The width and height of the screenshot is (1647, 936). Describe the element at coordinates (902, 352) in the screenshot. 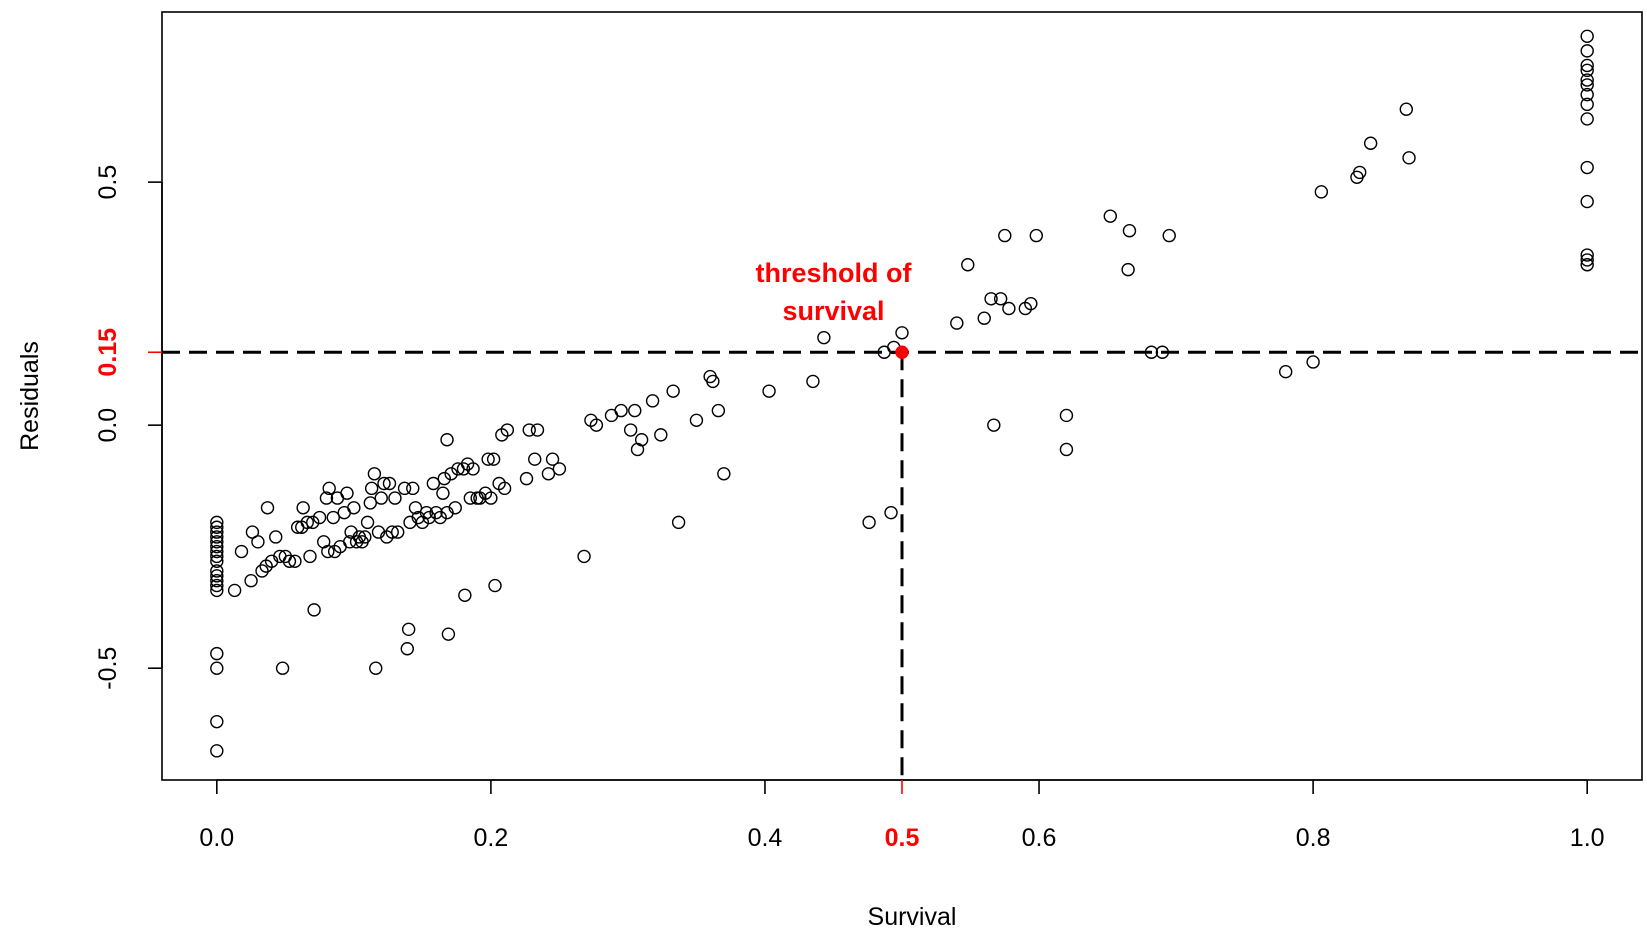

I see `threshold-point` at that location.